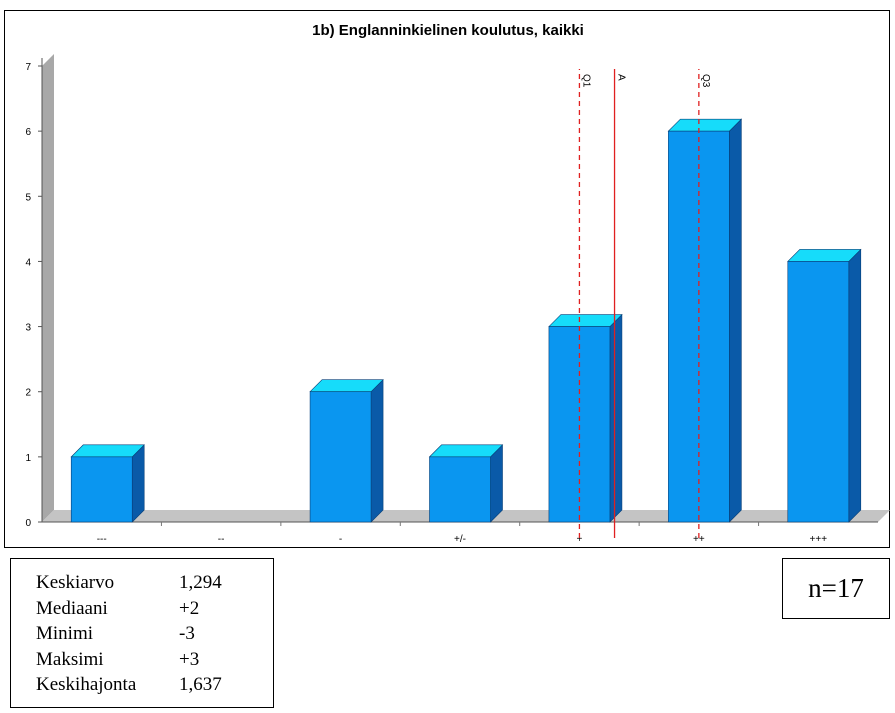  Describe the element at coordinates (621, 77) in the screenshot. I see `reference-line-label: A` at that location.